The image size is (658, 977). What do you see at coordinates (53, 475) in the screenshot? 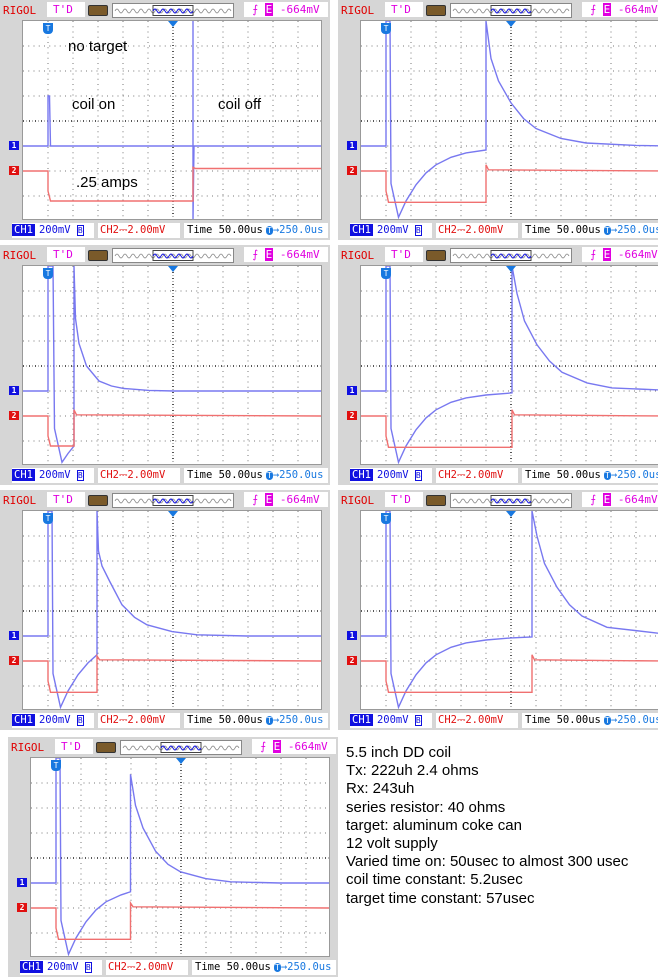
I see `ch1-scale: CH1 200mV B` at bounding box center [53, 475].